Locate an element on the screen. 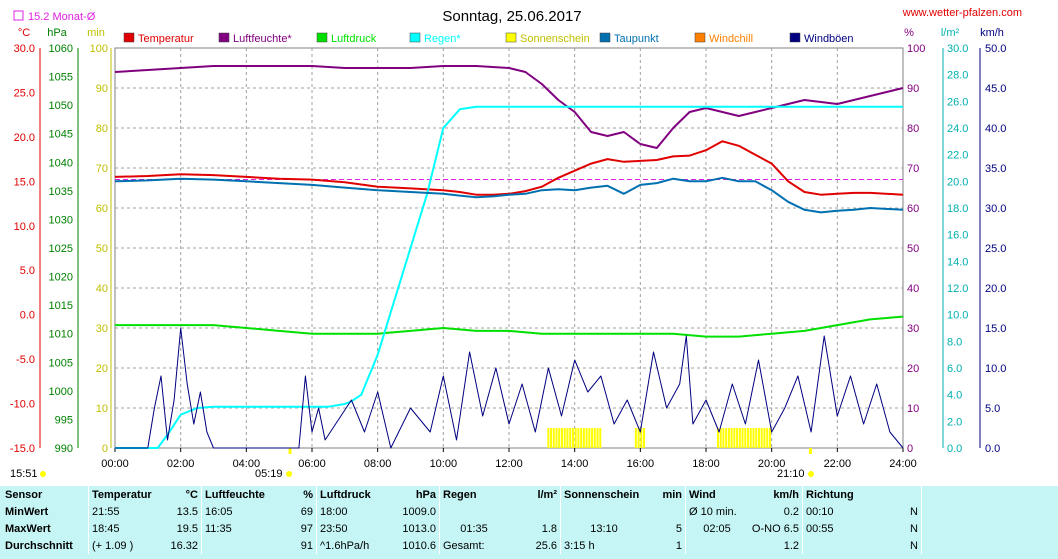 Image resolution: width=1058 pixels, height=559 pixels. rain-tick-label: 14.0 is located at coordinates (957, 262).